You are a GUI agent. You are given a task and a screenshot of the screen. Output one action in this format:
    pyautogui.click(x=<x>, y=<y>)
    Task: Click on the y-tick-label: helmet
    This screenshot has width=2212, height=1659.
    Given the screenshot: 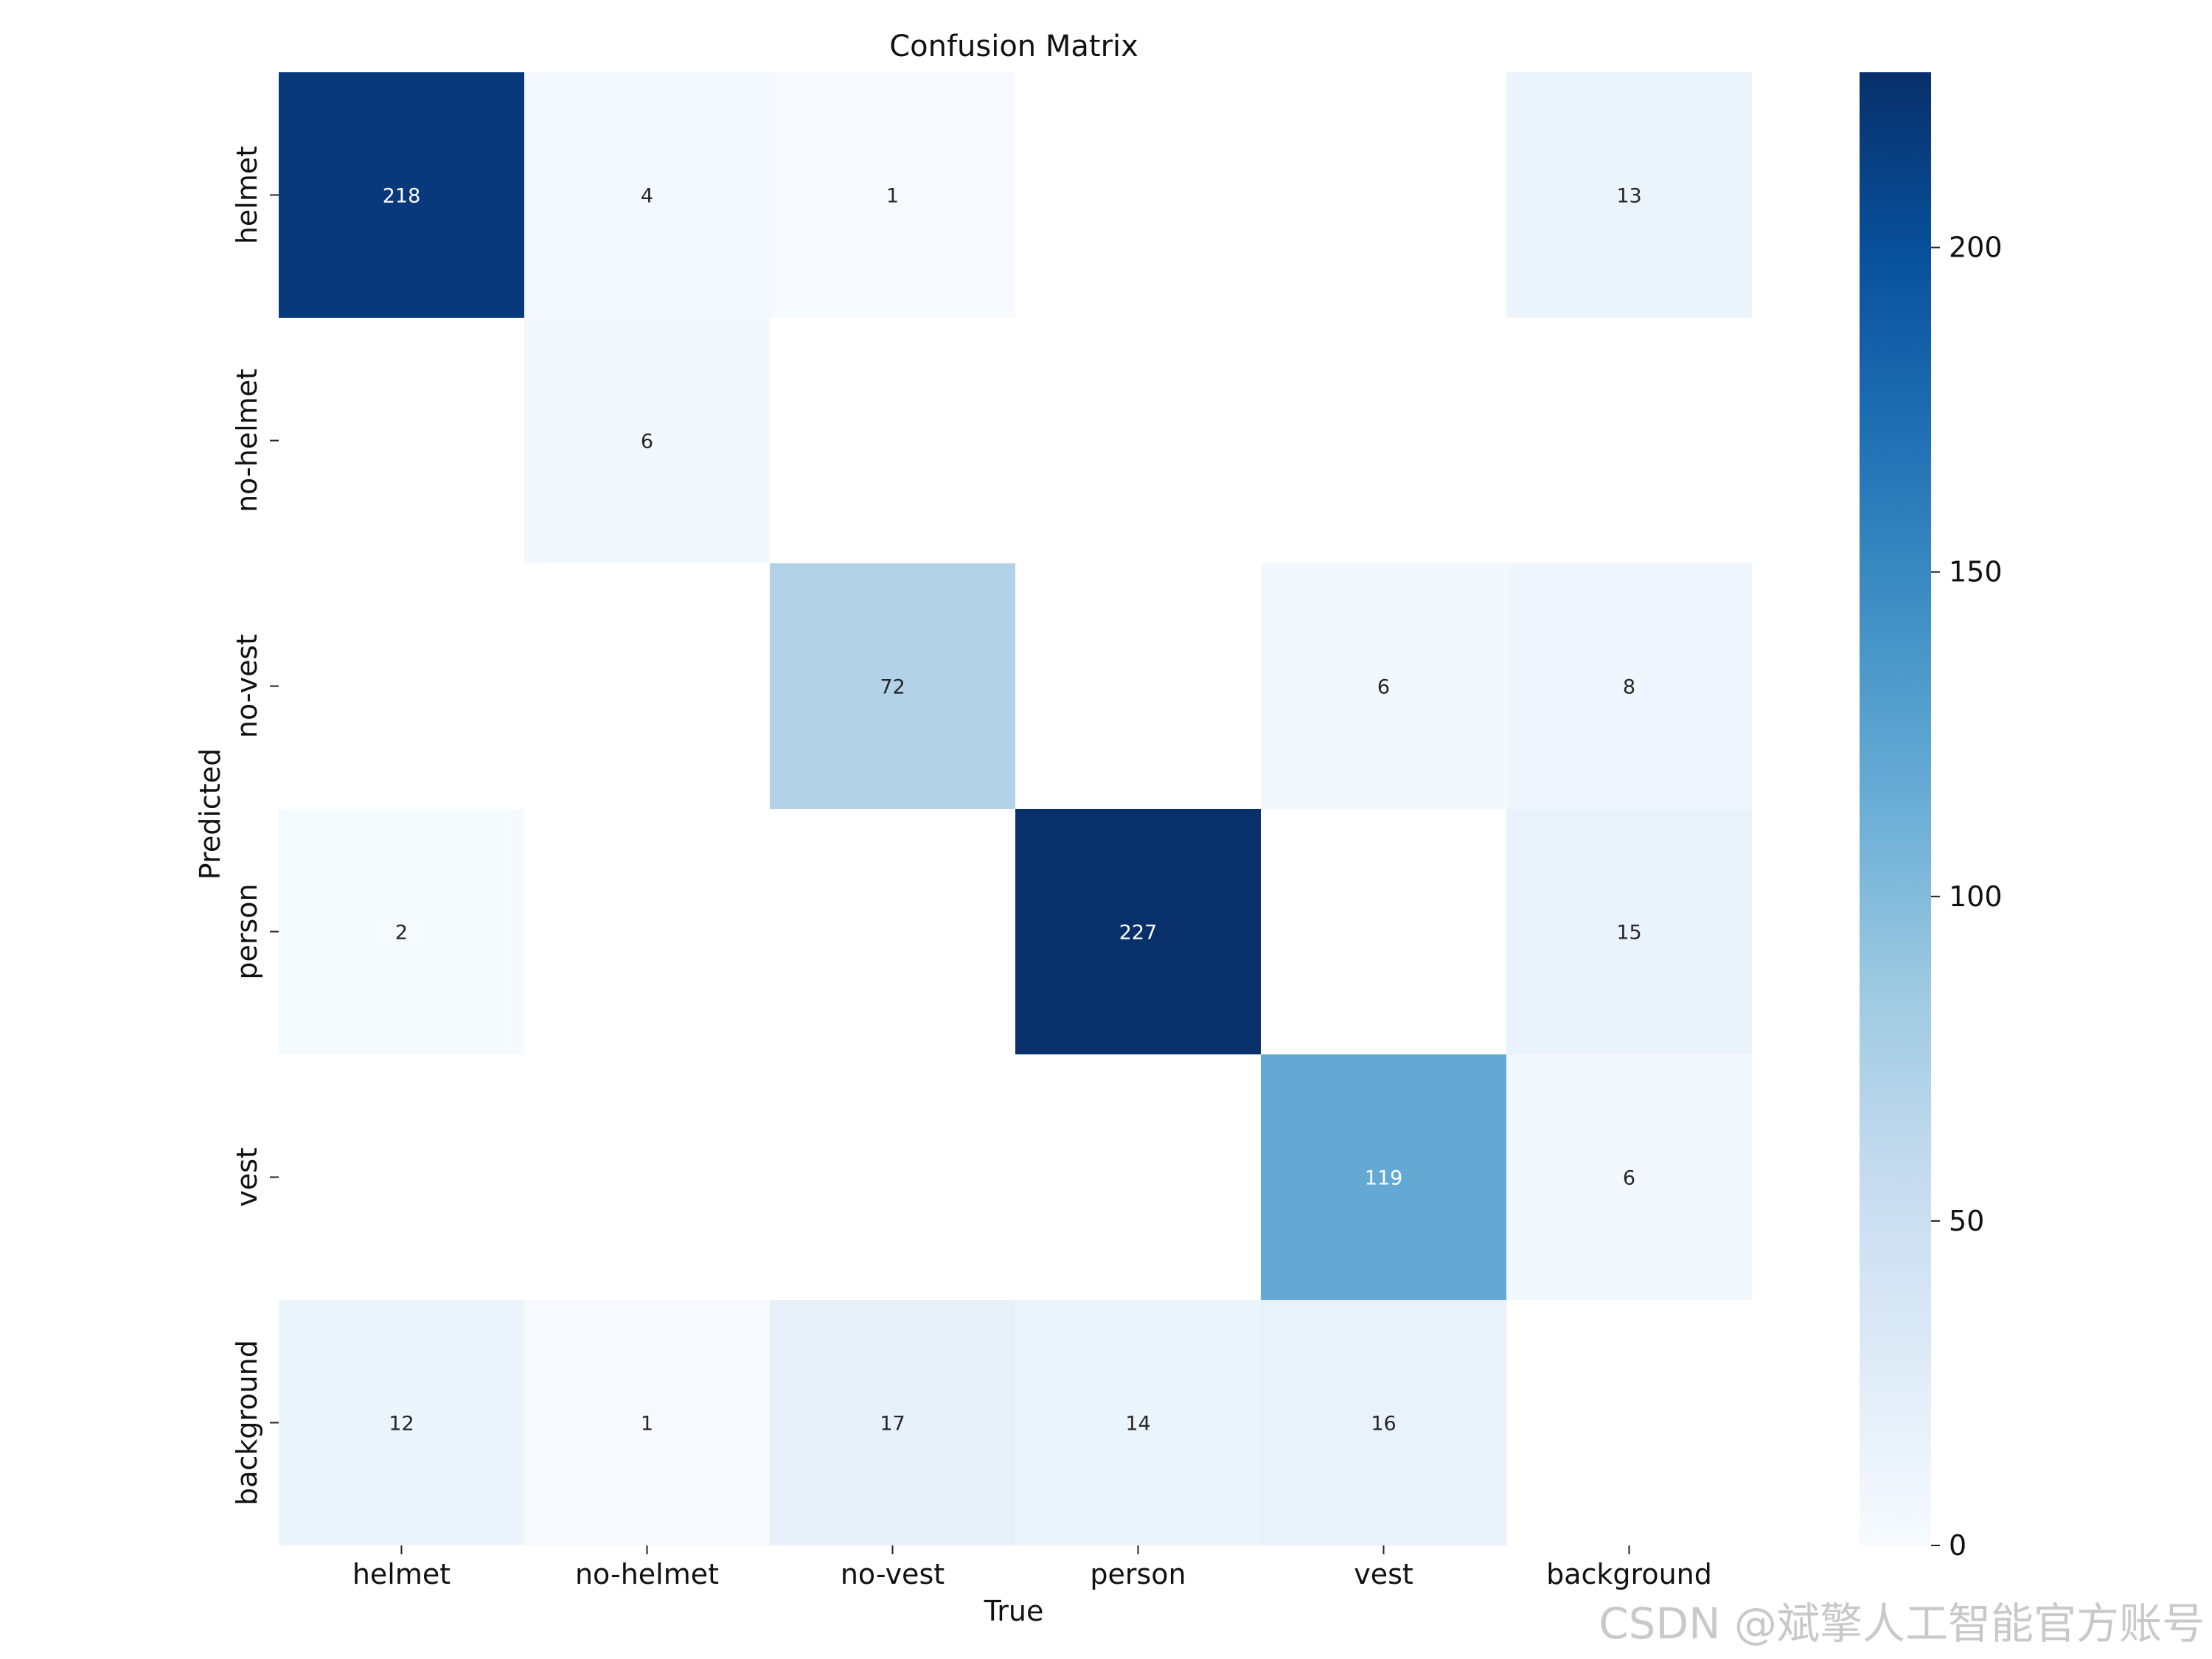 What is the action you would take?
    pyautogui.click(x=247, y=195)
    